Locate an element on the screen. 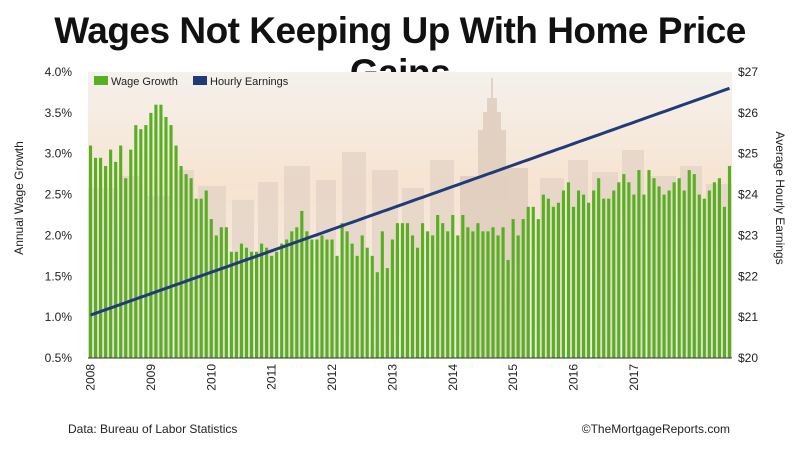  left-y-axis: 0.5% 1.0% 1.5% 2.0% 2.5% 3.0% 3.5% 4.0% is located at coordinates (59, 215).